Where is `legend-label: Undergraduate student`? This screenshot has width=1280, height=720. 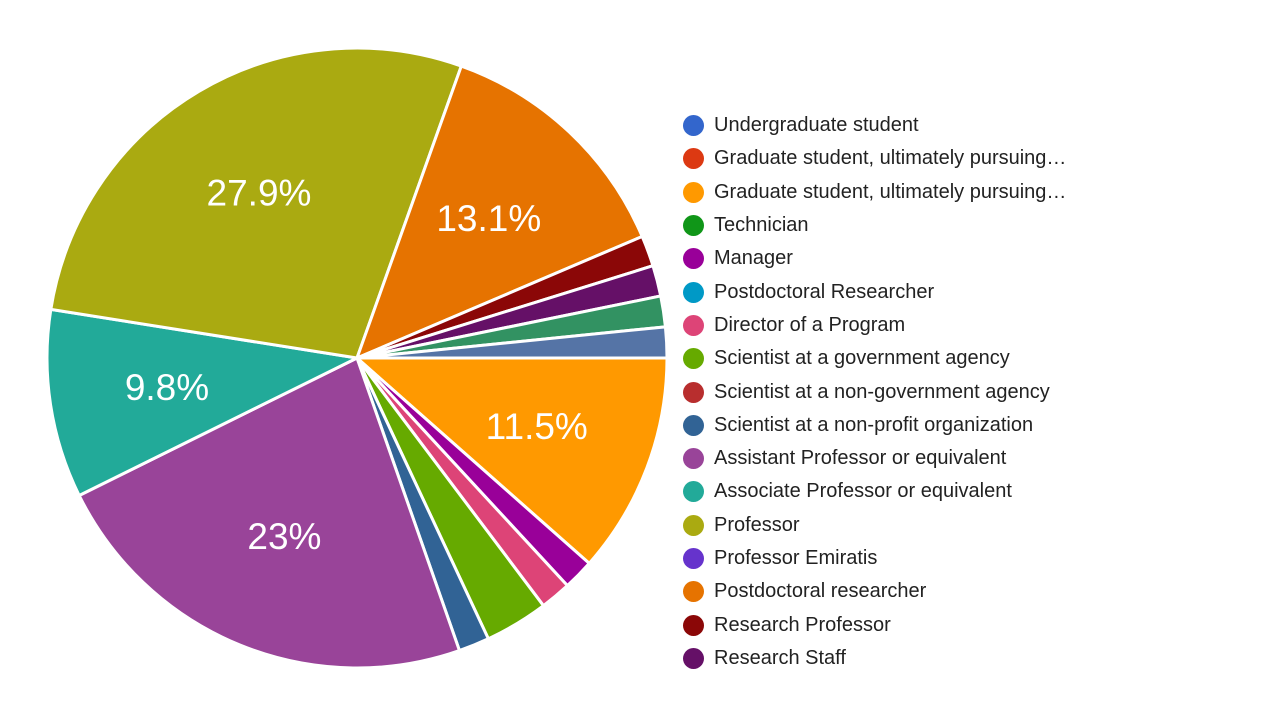
legend-label: Undergraduate student is located at coordinates (816, 125).